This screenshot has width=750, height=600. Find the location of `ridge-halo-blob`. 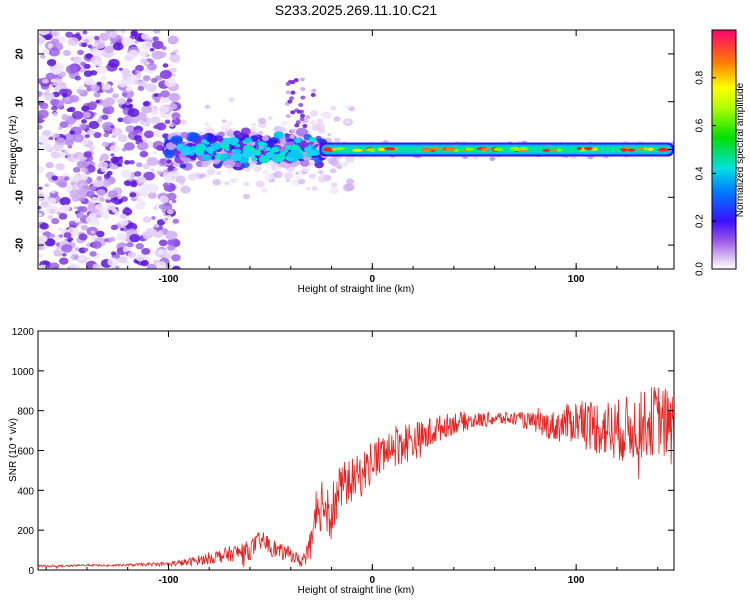

ridge-halo-blob is located at coordinates (492, 159).